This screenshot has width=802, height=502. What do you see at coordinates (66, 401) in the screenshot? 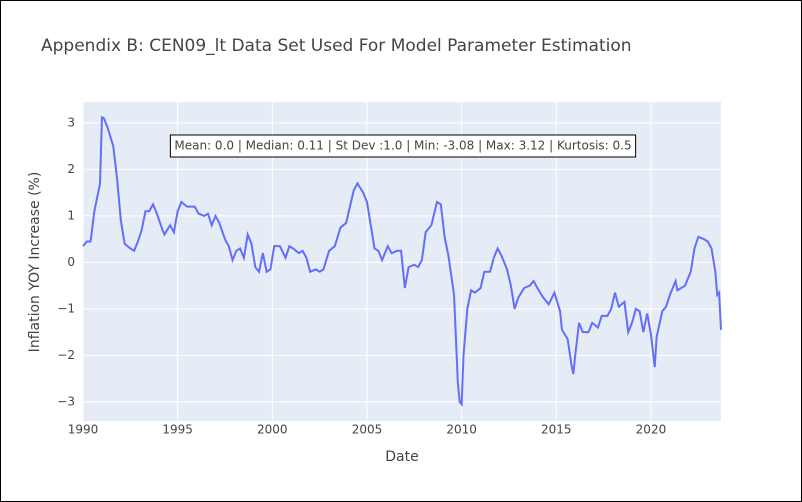
I see `y-tick-label: −3` at bounding box center [66, 401].